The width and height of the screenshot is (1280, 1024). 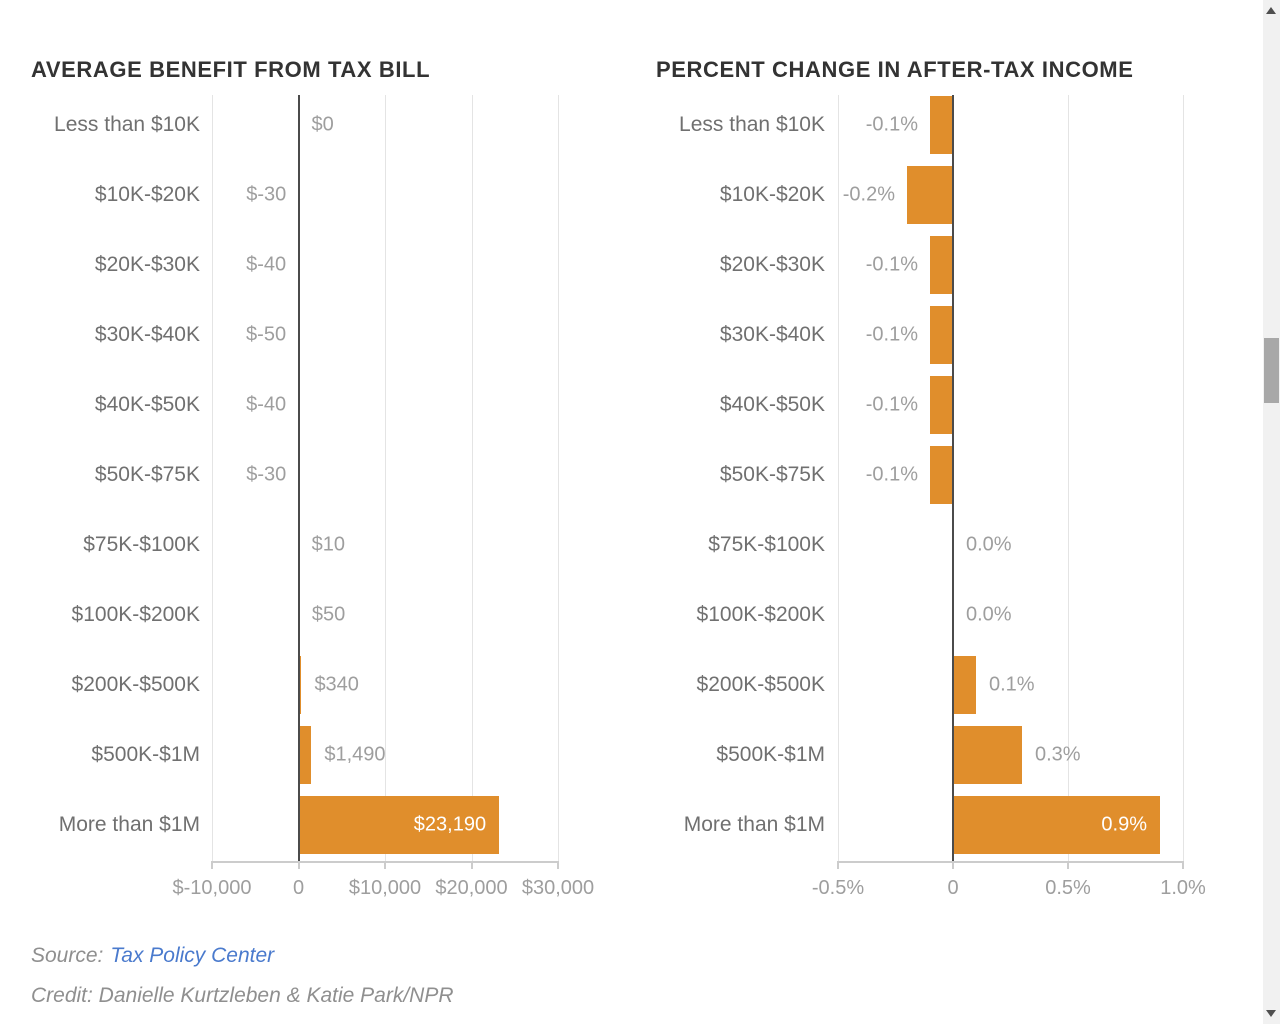 What do you see at coordinates (1271, 1013) in the screenshot?
I see `scroll-down-arrow-icon` at bounding box center [1271, 1013].